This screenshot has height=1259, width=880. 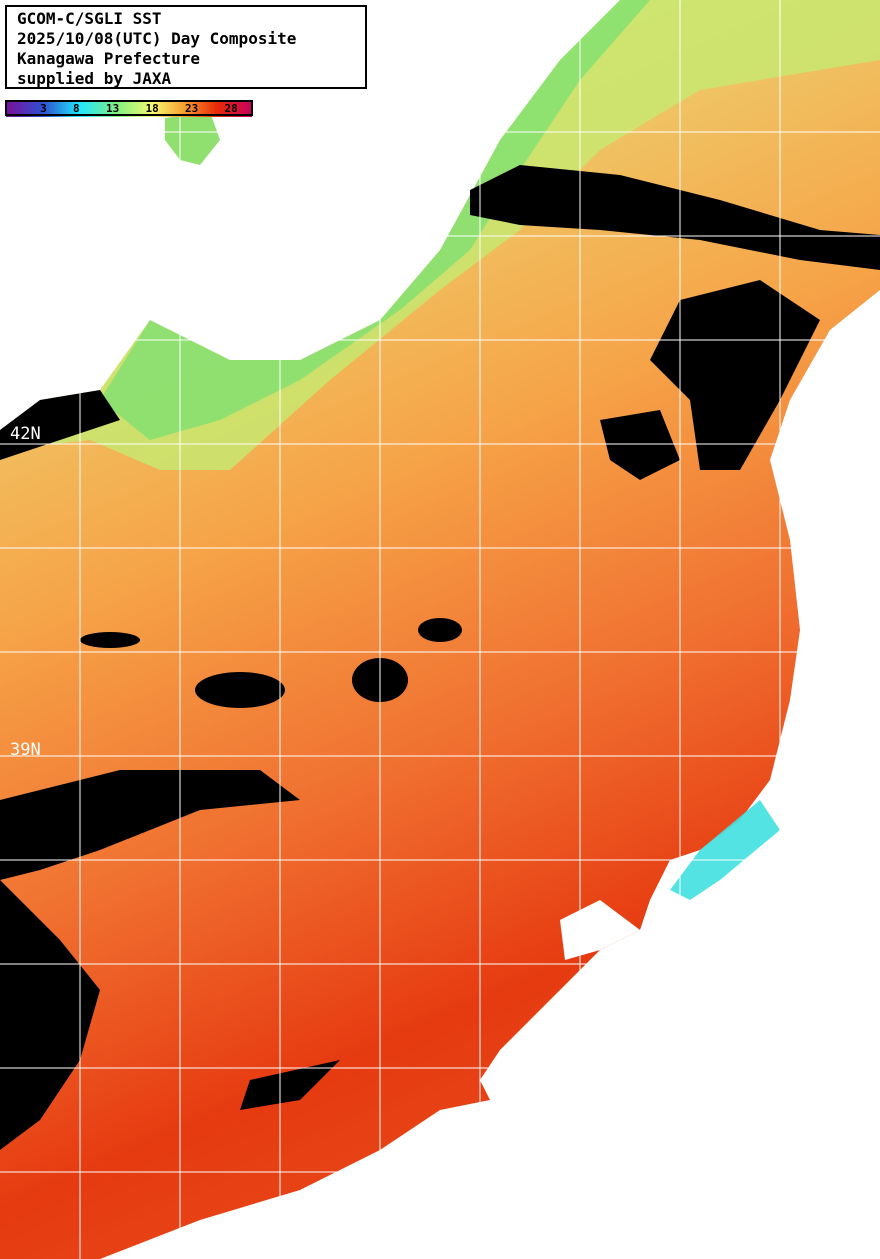 What do you see at coordinates (112, 108) in the screenshot?
I see `colorbar-tick: 13` at bounding box center [112, 108].